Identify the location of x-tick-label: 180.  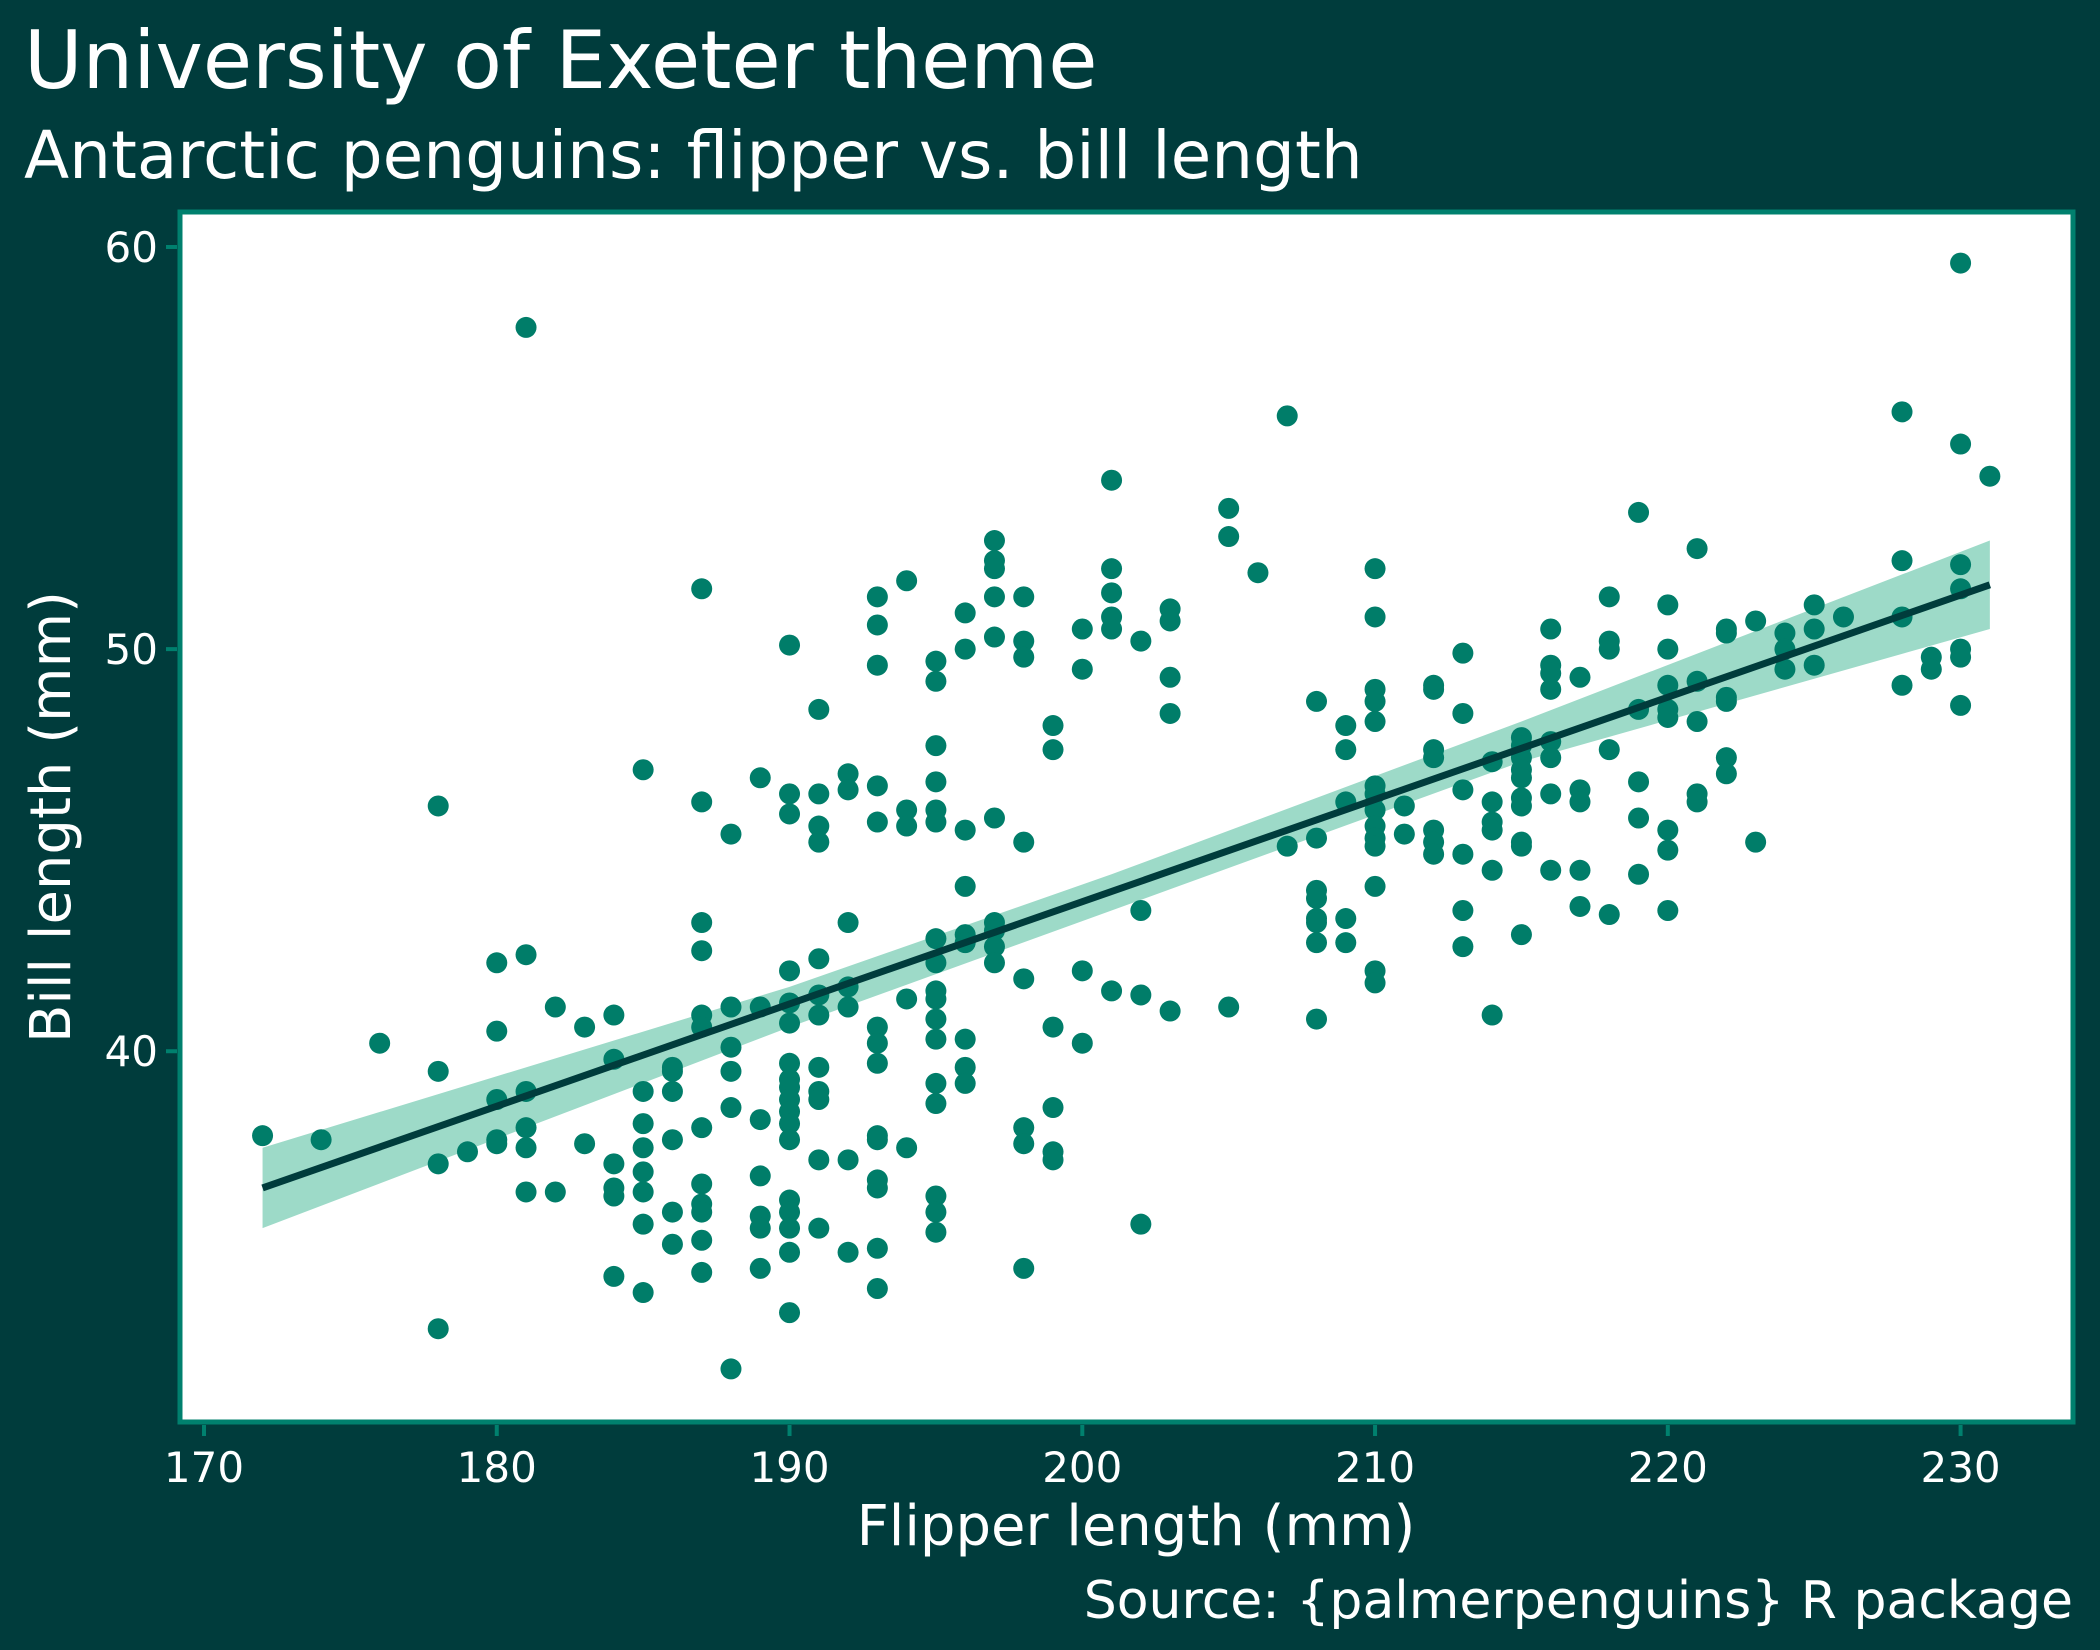
(497, 1467).